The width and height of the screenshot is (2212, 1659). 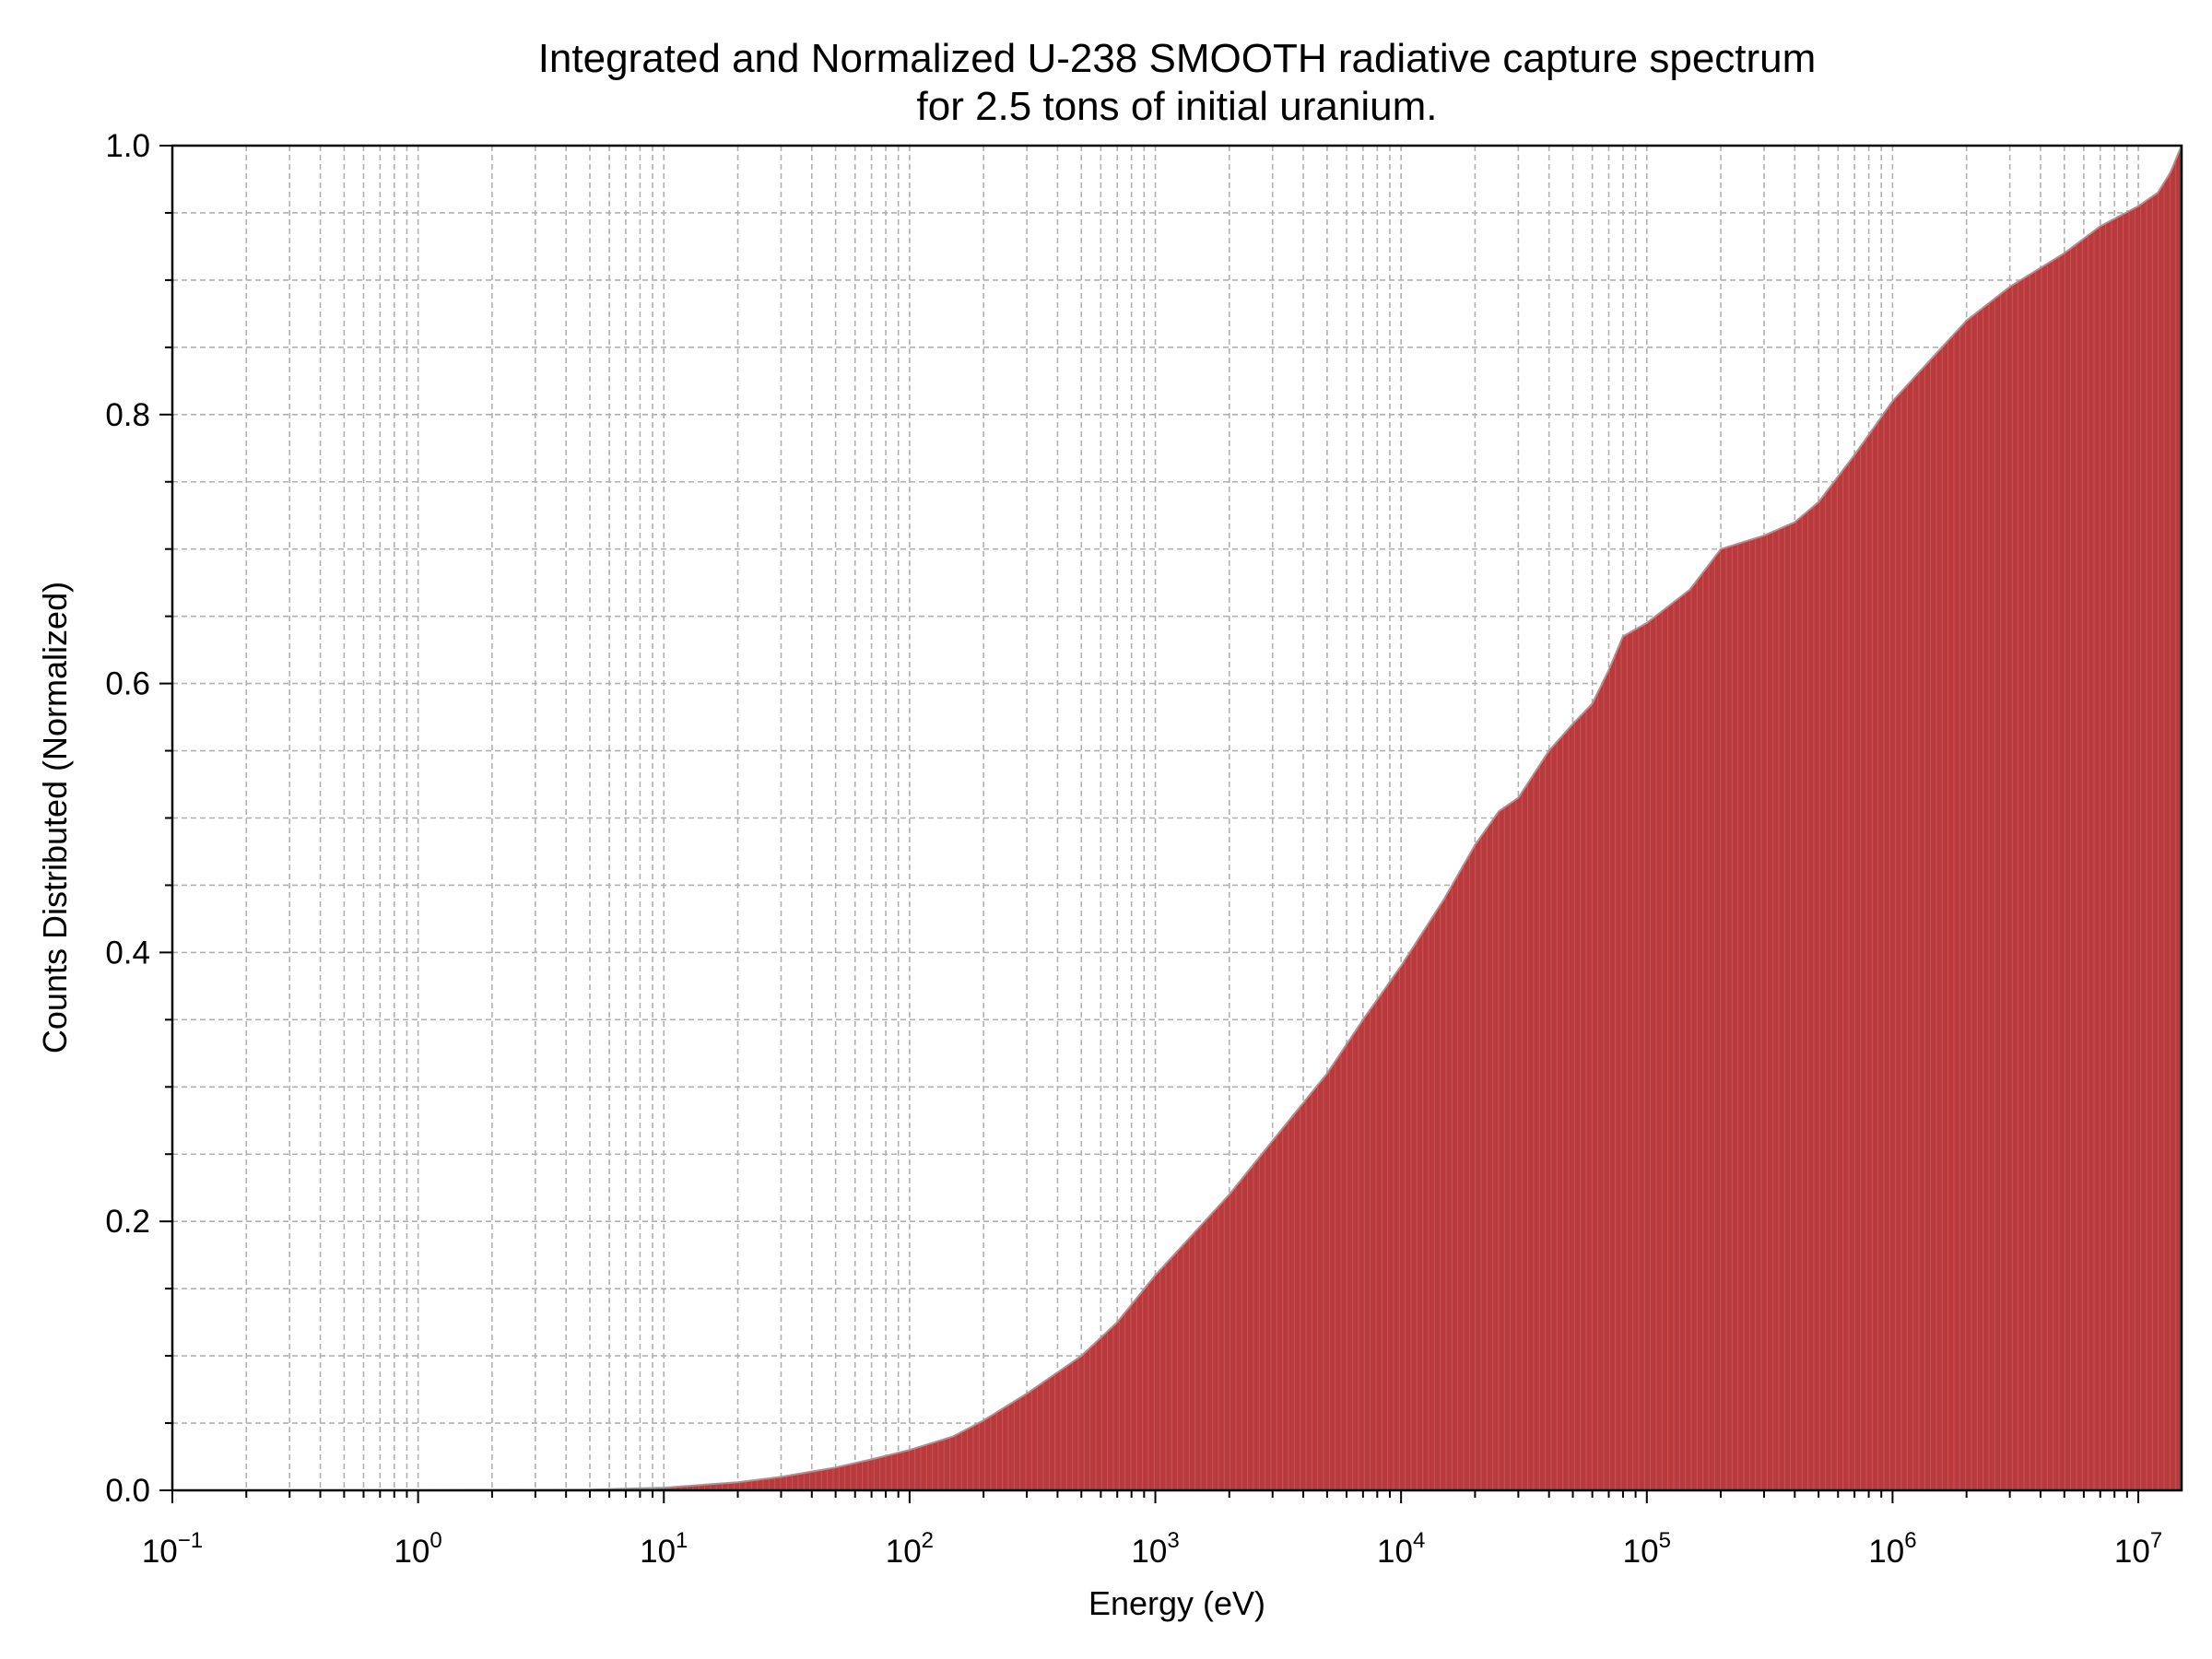 I want to click on y-tick-label: 0.6, so click(x=127, y=684).